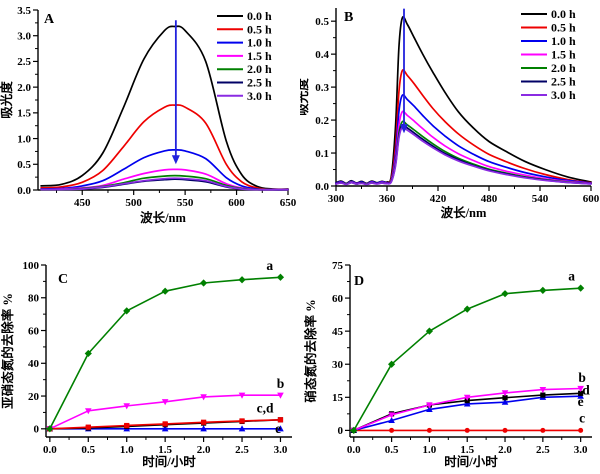  I want to click on x-tick-label: 360, so click(387, 199).